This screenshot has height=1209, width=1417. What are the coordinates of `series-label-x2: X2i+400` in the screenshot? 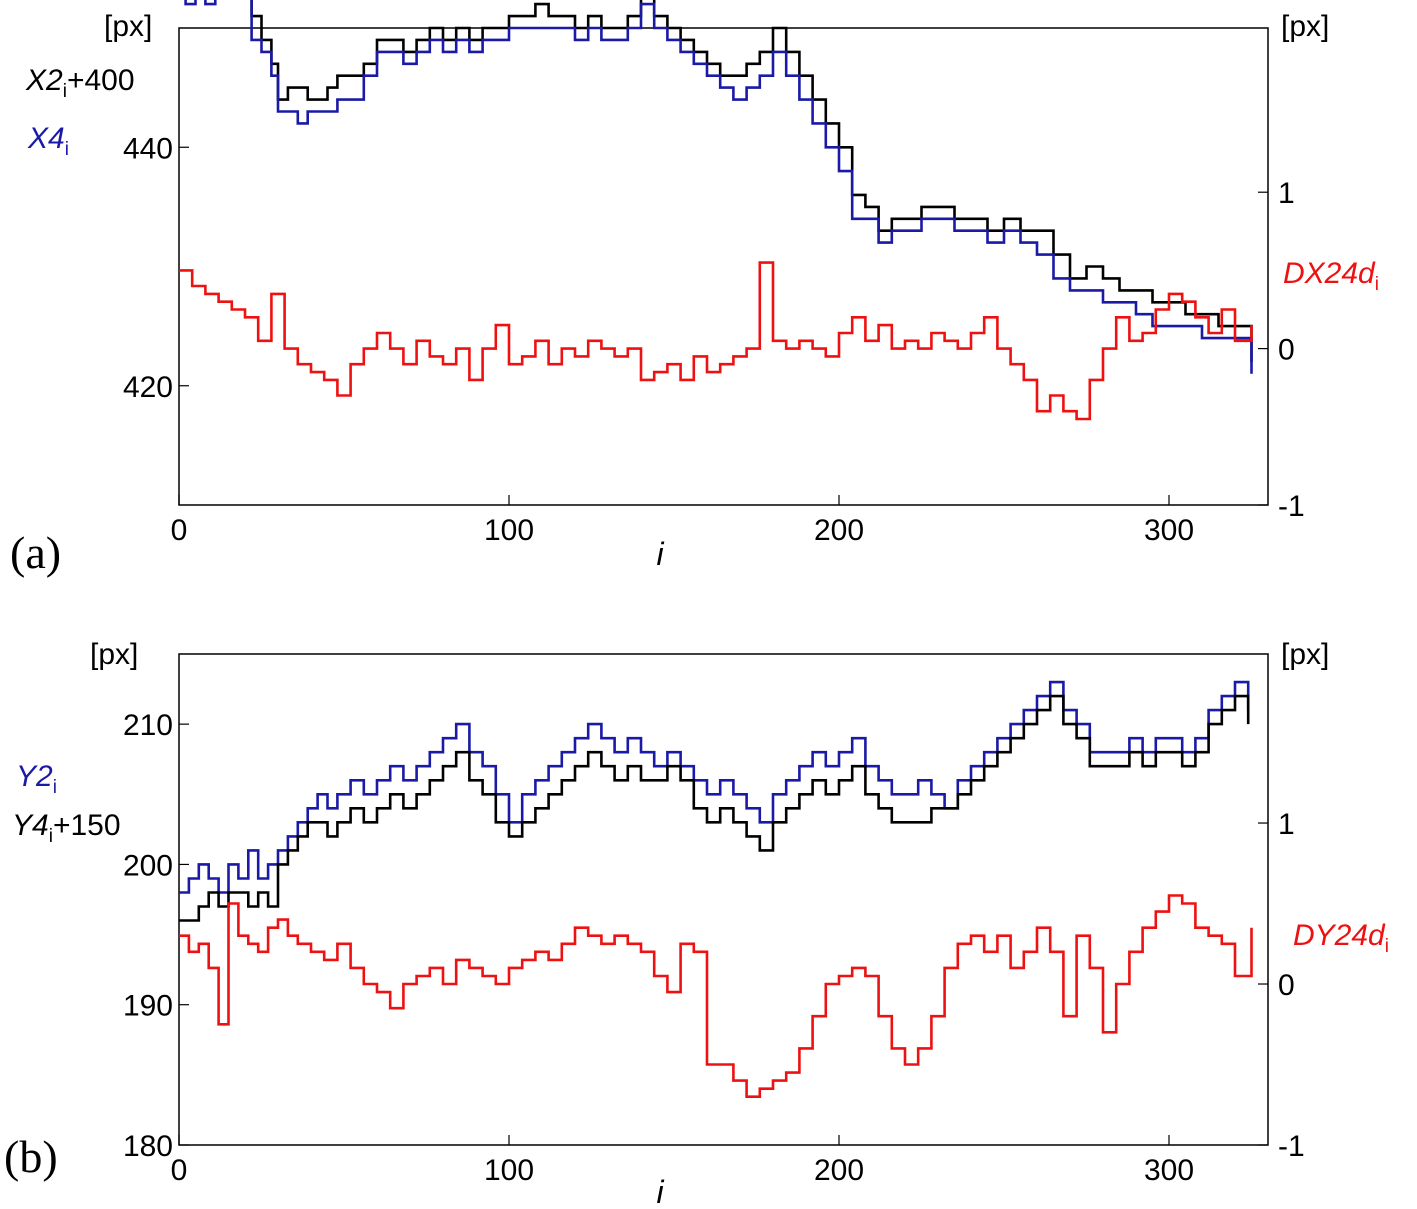 It's located at (80, 83).